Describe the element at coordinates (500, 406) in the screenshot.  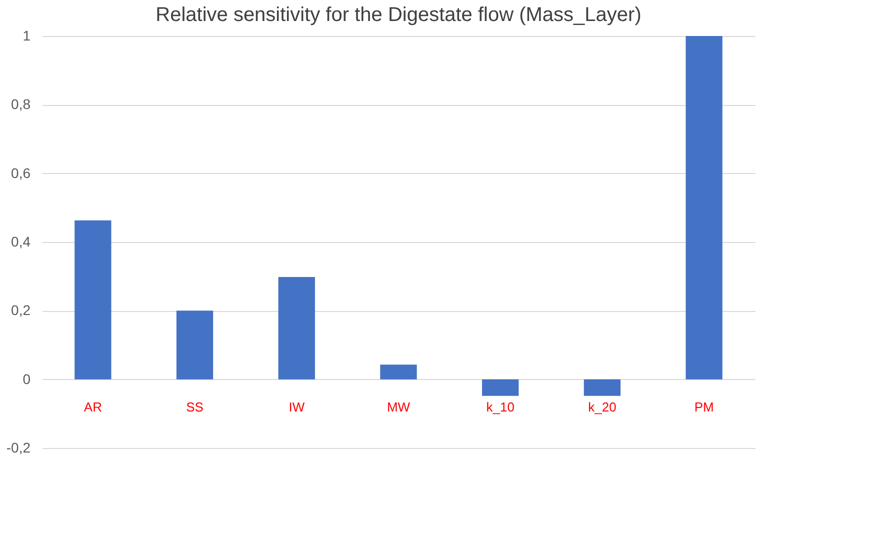
I see `x-tick-label: k_10` at that location.